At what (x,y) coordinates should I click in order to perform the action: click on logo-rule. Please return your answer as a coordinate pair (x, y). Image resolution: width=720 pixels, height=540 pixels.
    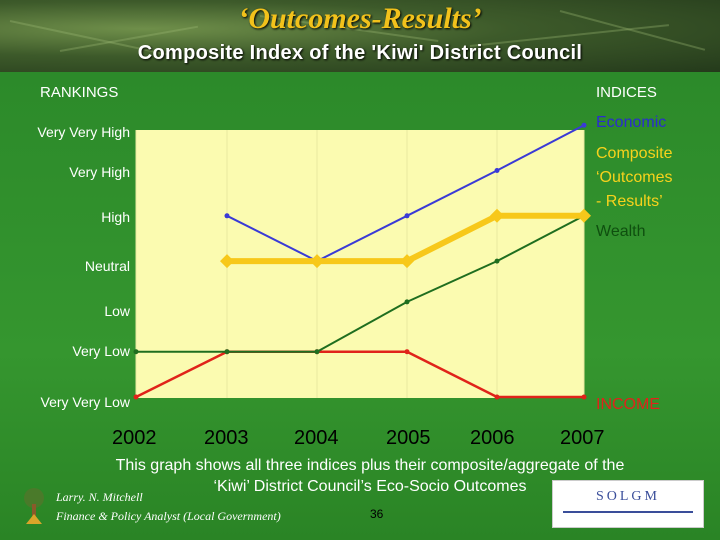
    Looking at the image, I should click on (628, 512).